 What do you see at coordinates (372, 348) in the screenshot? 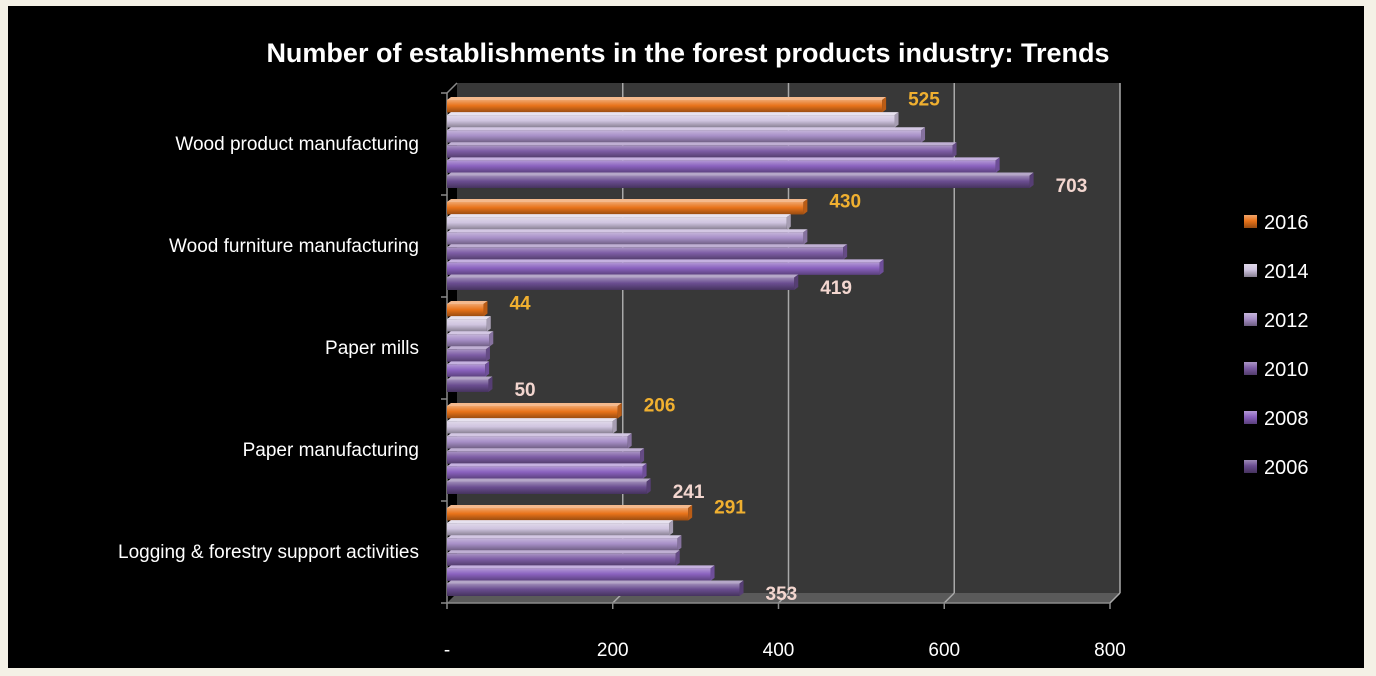
I see `category-label: Paper mills` at bounding box center [372, 348].